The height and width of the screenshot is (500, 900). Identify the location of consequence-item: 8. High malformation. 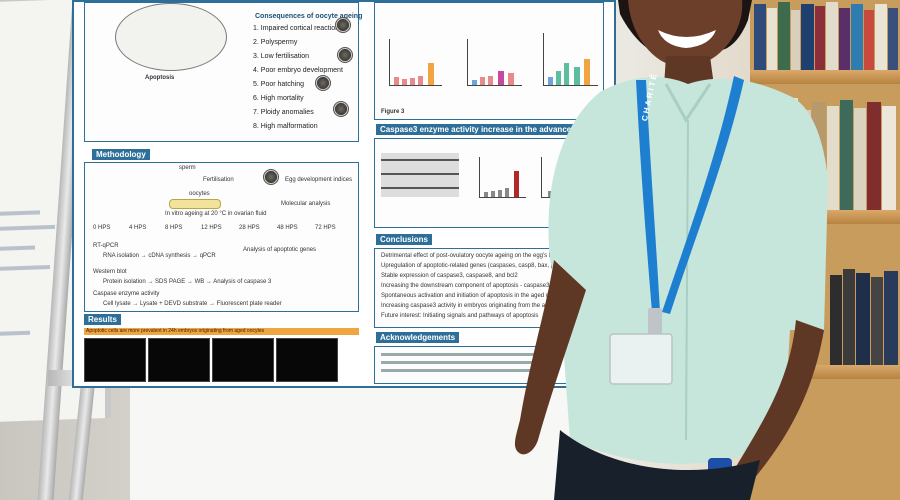
(285, 126).